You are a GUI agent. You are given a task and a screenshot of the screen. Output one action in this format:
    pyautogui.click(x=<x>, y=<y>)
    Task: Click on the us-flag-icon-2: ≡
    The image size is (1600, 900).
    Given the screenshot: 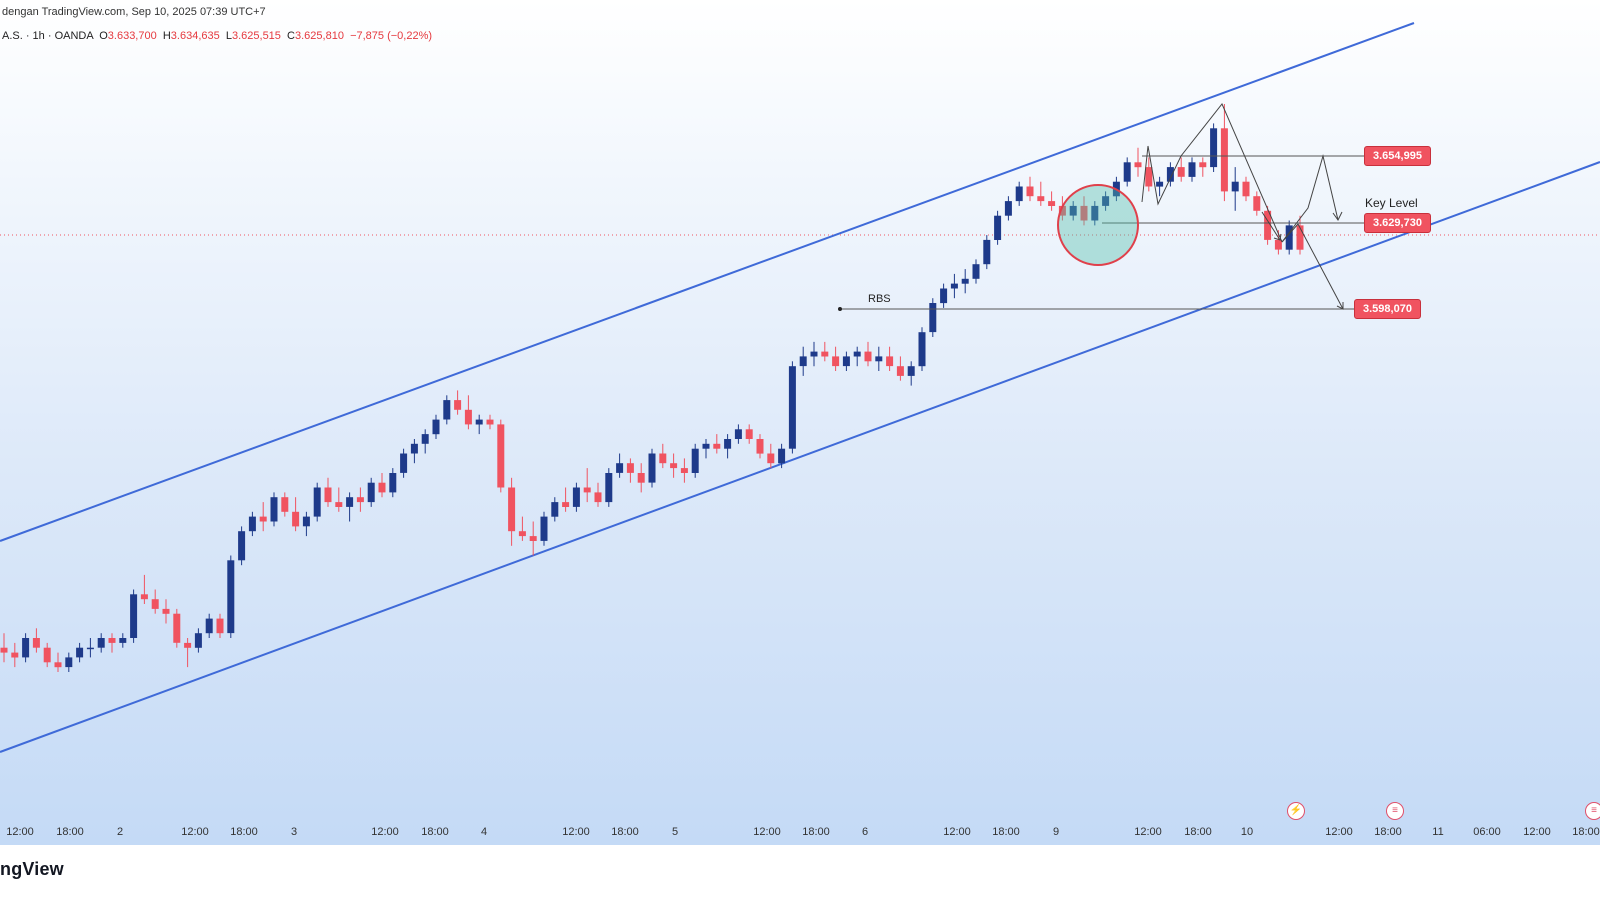 What is the action you would take?
    pyautogui.click(x=1592, y=811)
    